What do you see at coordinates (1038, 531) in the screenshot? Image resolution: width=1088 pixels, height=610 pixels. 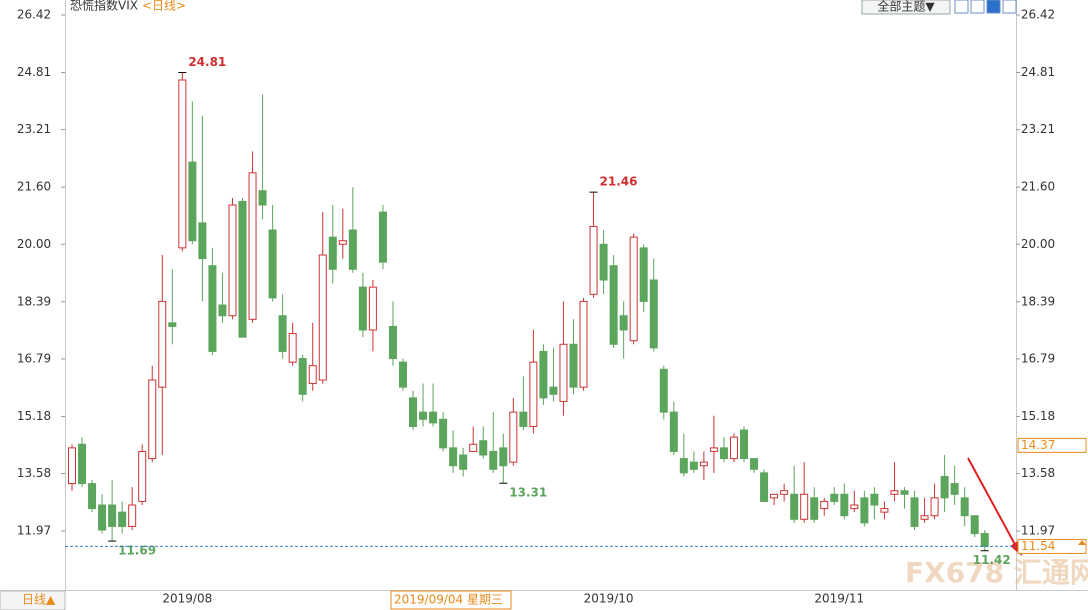 I see `y-tick-label-right: 11.97` at bounding box center [1038, 531].